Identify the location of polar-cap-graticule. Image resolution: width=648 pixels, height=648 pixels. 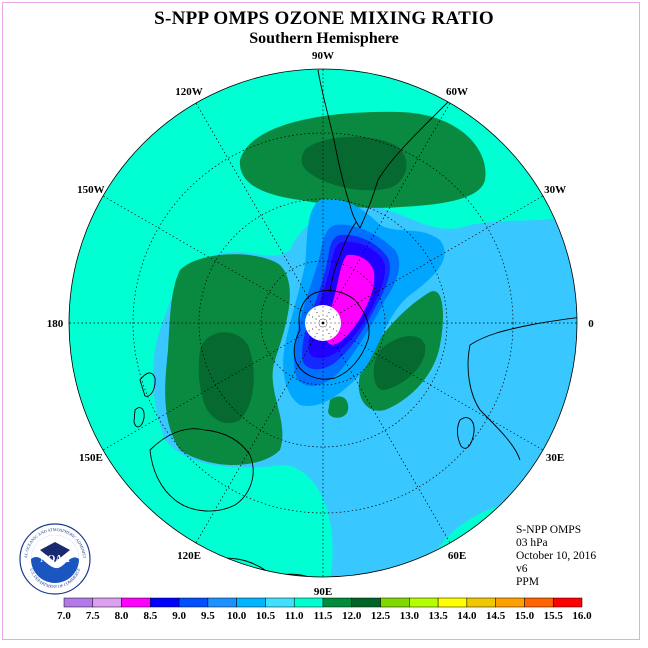
(323, 323).